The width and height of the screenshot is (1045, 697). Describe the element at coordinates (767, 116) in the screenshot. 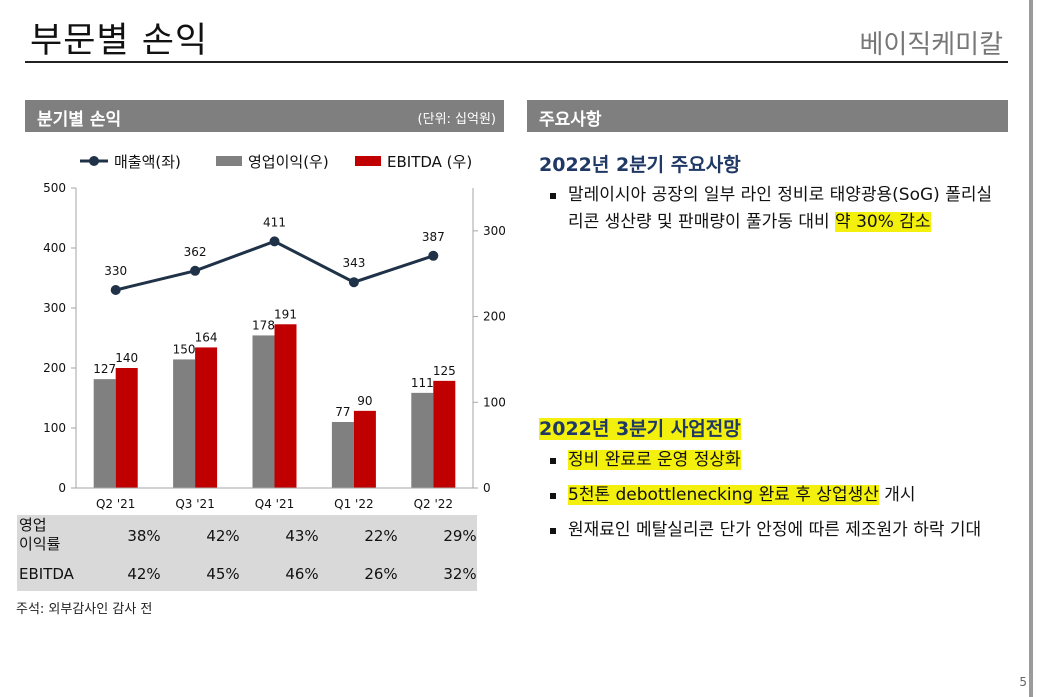

I see `key-issues-header: 주요사항` at that location.